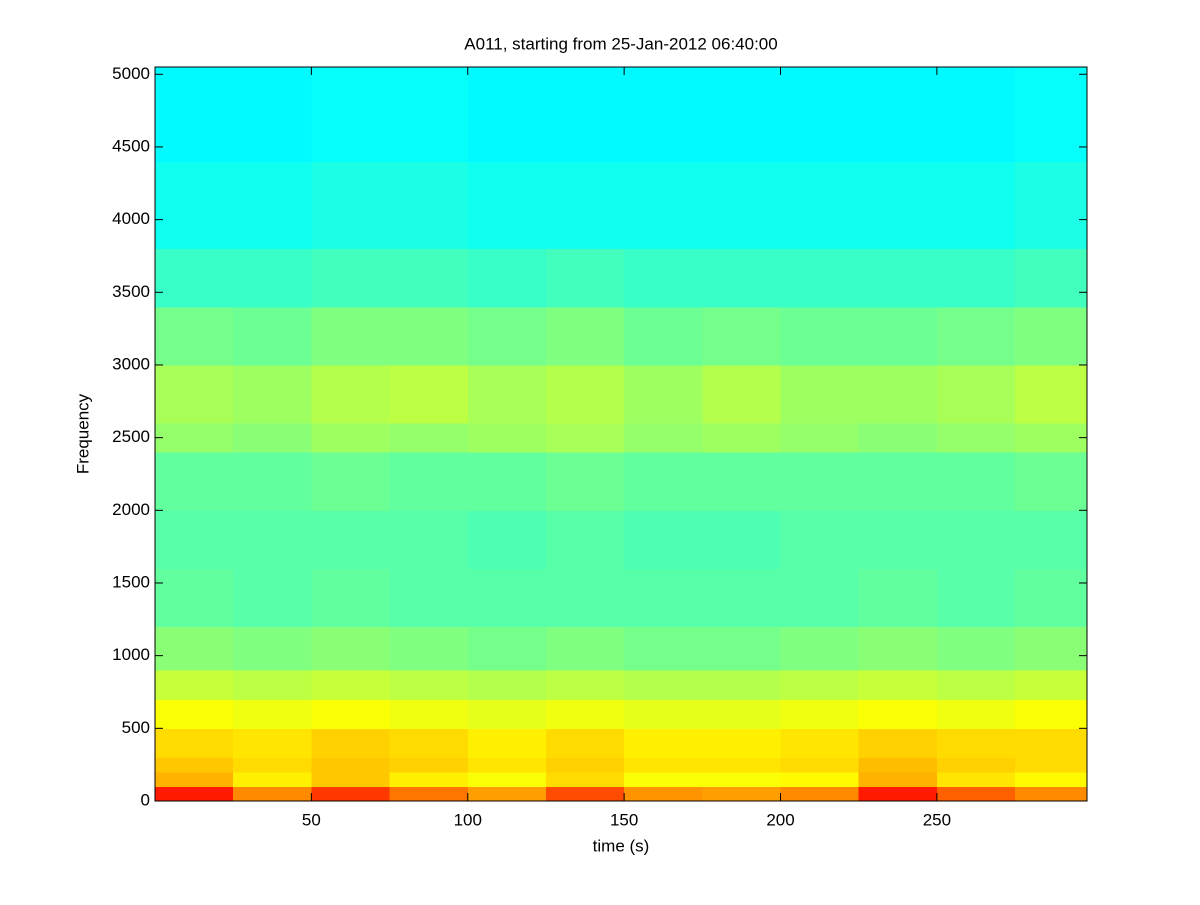  What do you see at coordinates (131, 654) in the screenshot?
I see `y-tick-label: 1000` at bounding box center [131, 654].